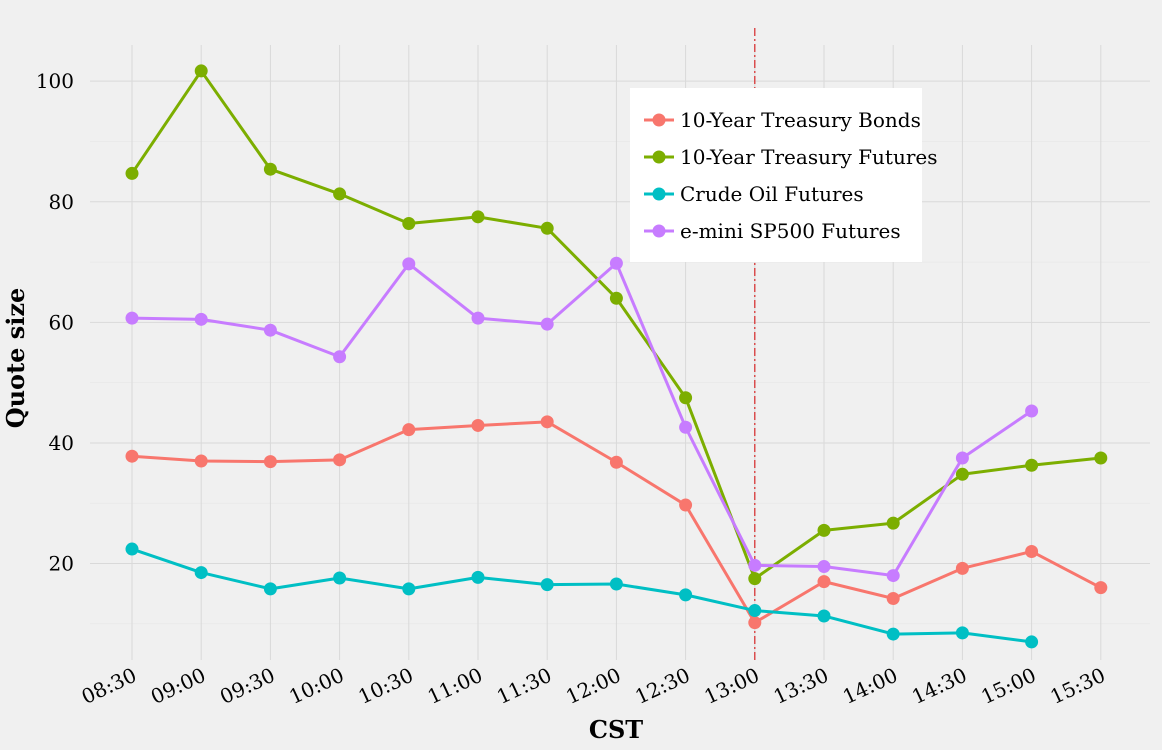 This screenshot has height=750, width=1162. Describe the element at coordinates (61, 322) in the screenshot. I see `y-tick-label: 60` at that location.